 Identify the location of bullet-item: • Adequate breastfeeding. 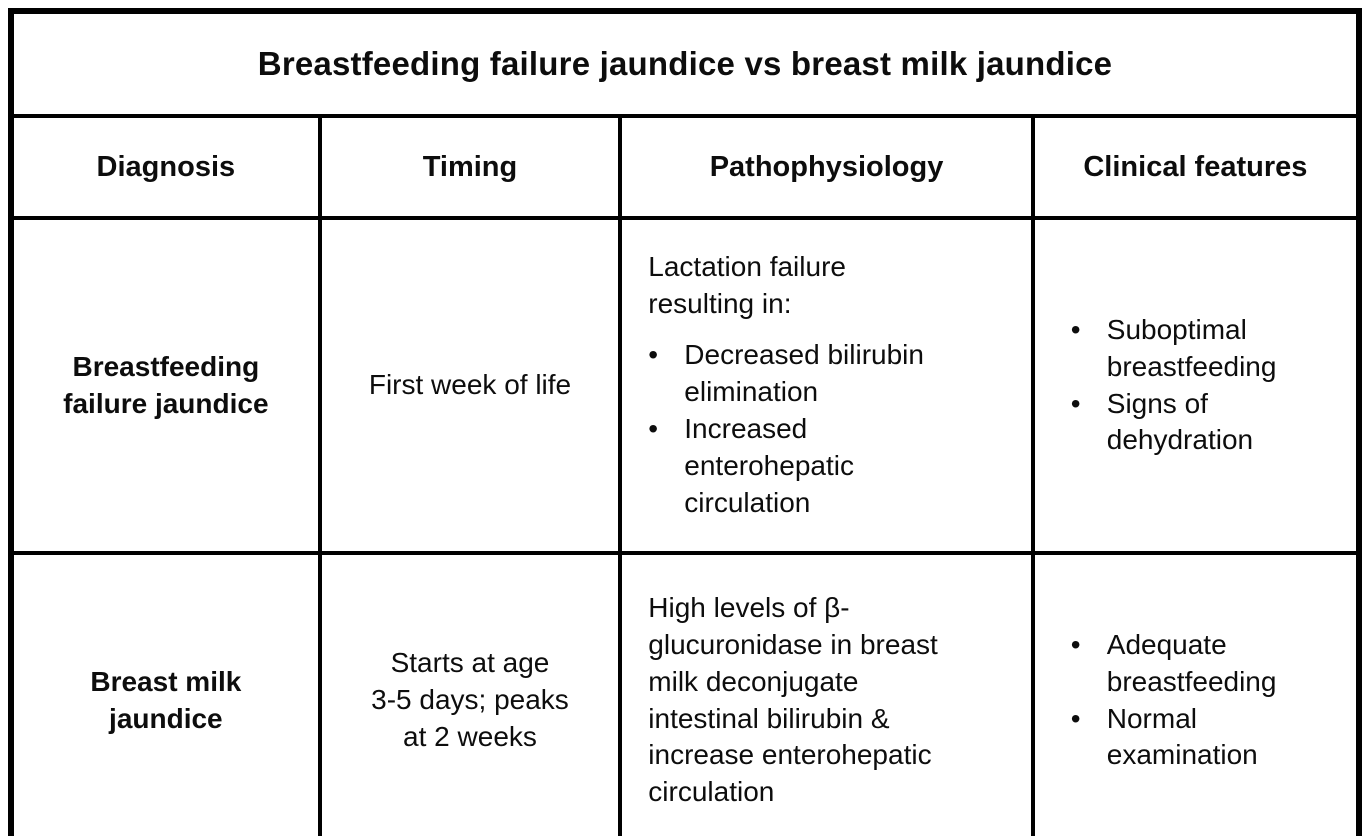
(1207, 664).